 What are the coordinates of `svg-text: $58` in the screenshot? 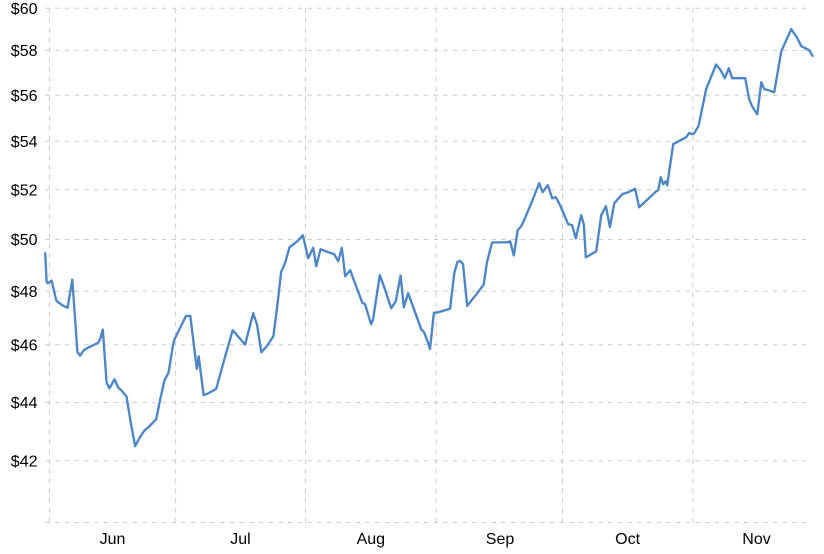 It's located at (24, 51).